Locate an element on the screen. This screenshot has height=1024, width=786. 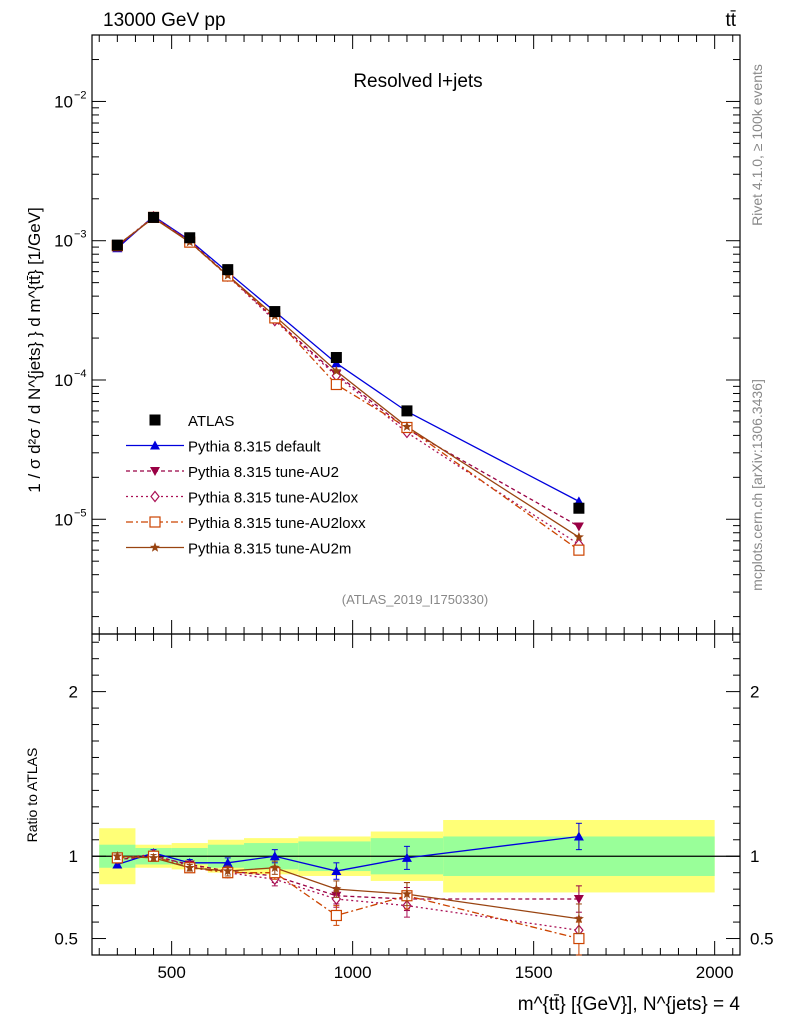
y-tick-label-ratio-r-0: 0.5 is located at coordinates (762, 939).